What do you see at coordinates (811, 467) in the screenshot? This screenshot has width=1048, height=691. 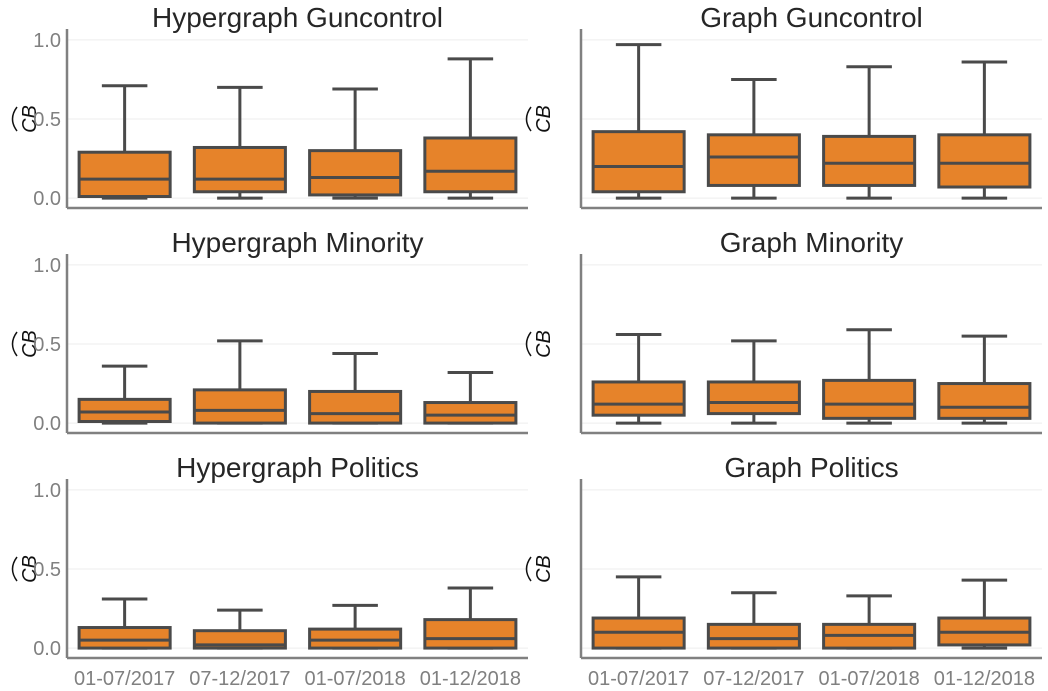 I see `chart-title: Graph Politics` at bounding box center [811, 467].